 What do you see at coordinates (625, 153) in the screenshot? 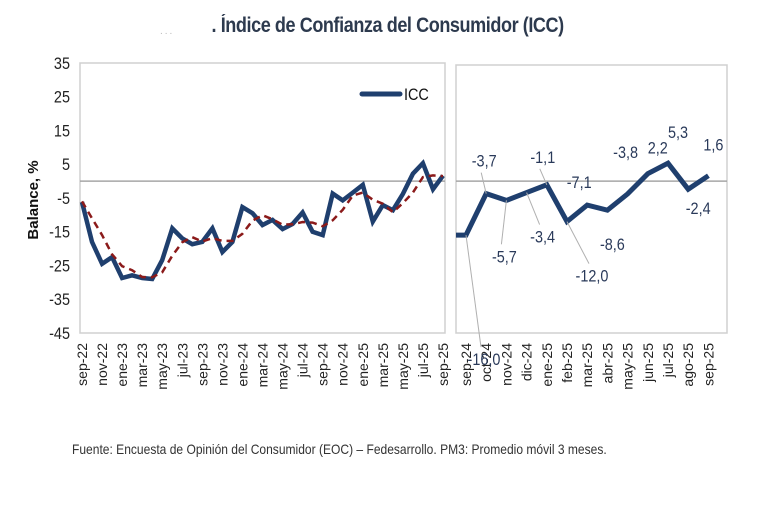
I see `data-label: -3,8` at bounding box center [625, 153].